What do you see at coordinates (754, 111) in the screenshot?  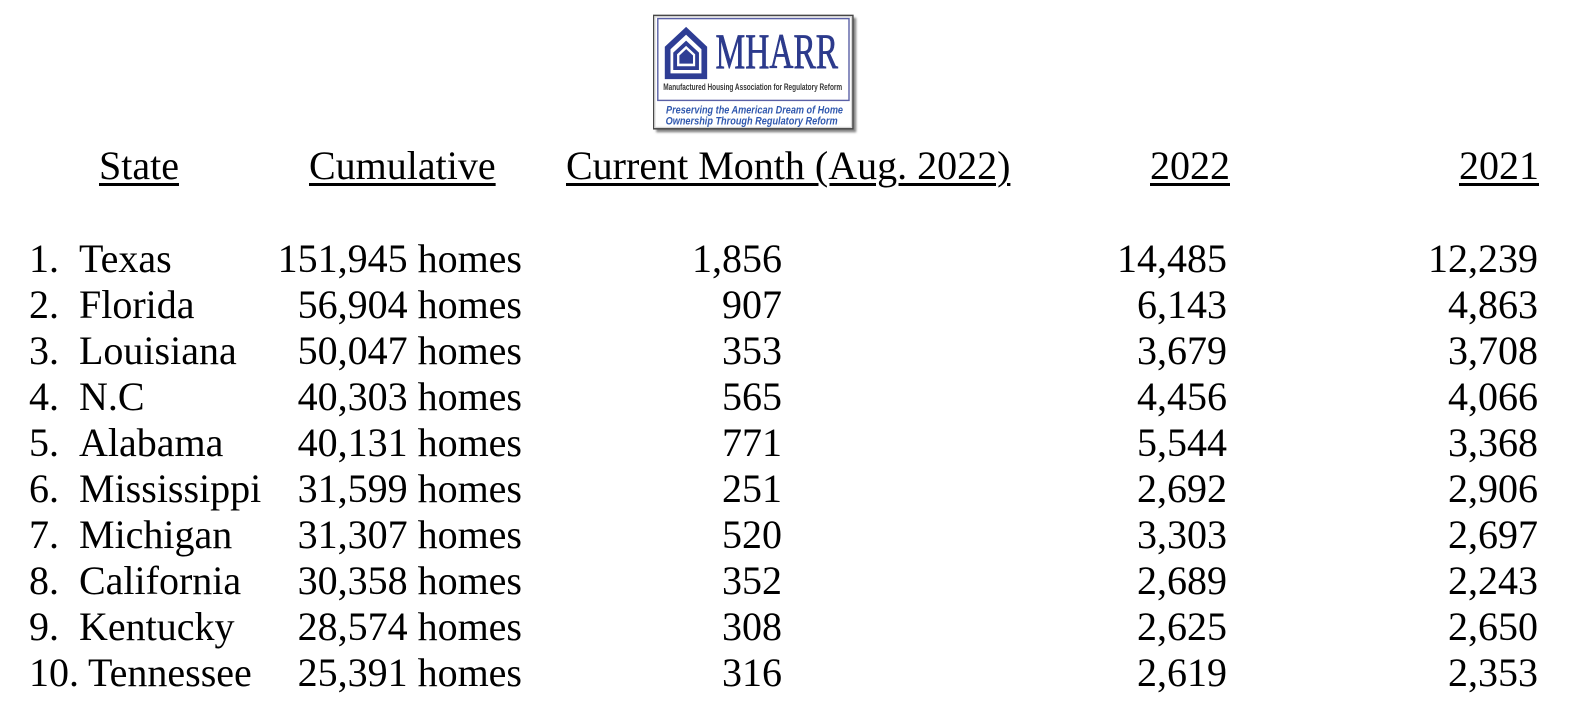 I see `svg-text:Preserving the American Dream: Preserving the American Dream of Home` at bounding box center [754, 111].